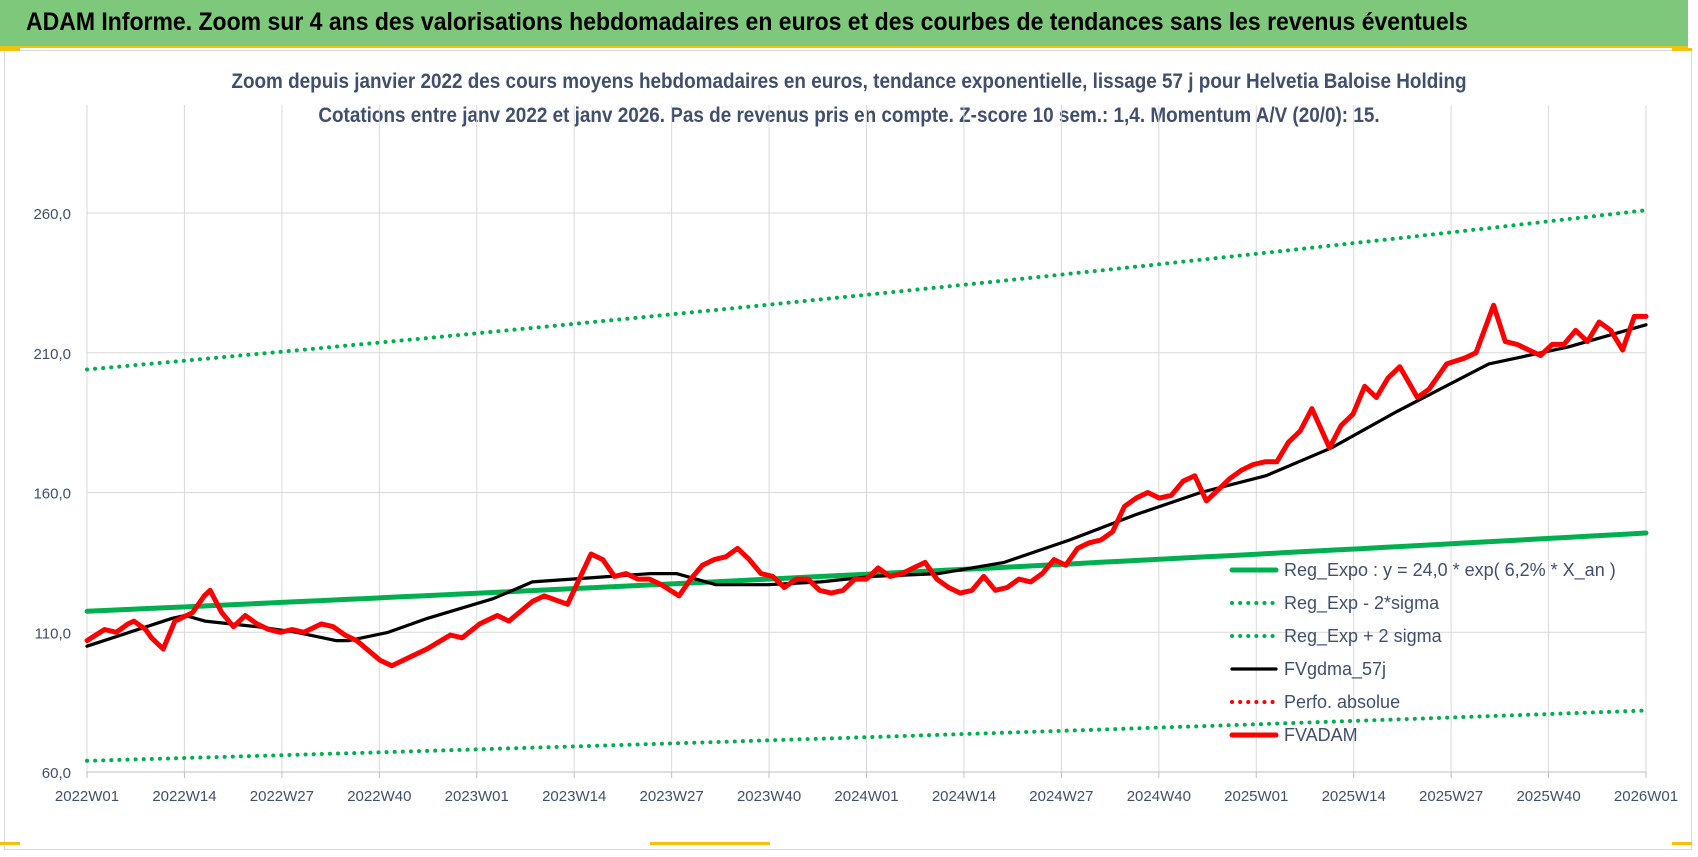 Image resolution: width=1698 pixels, height=857 pixels. What do you see at coordinates (1342, 702) in the screenshot?
I see `legend-label: Perfo. absolue` at bounding box center [1342, 702].